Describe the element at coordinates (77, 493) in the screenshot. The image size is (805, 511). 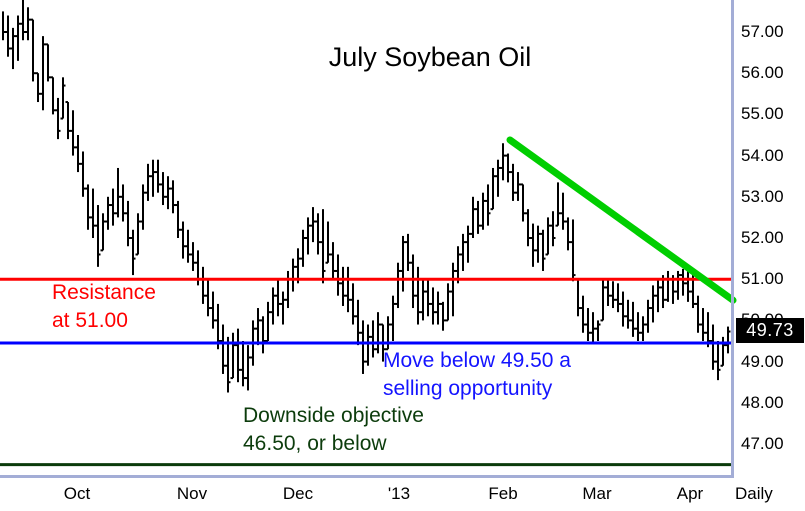
I see `x-axis-tick-label: Oct` at that location.